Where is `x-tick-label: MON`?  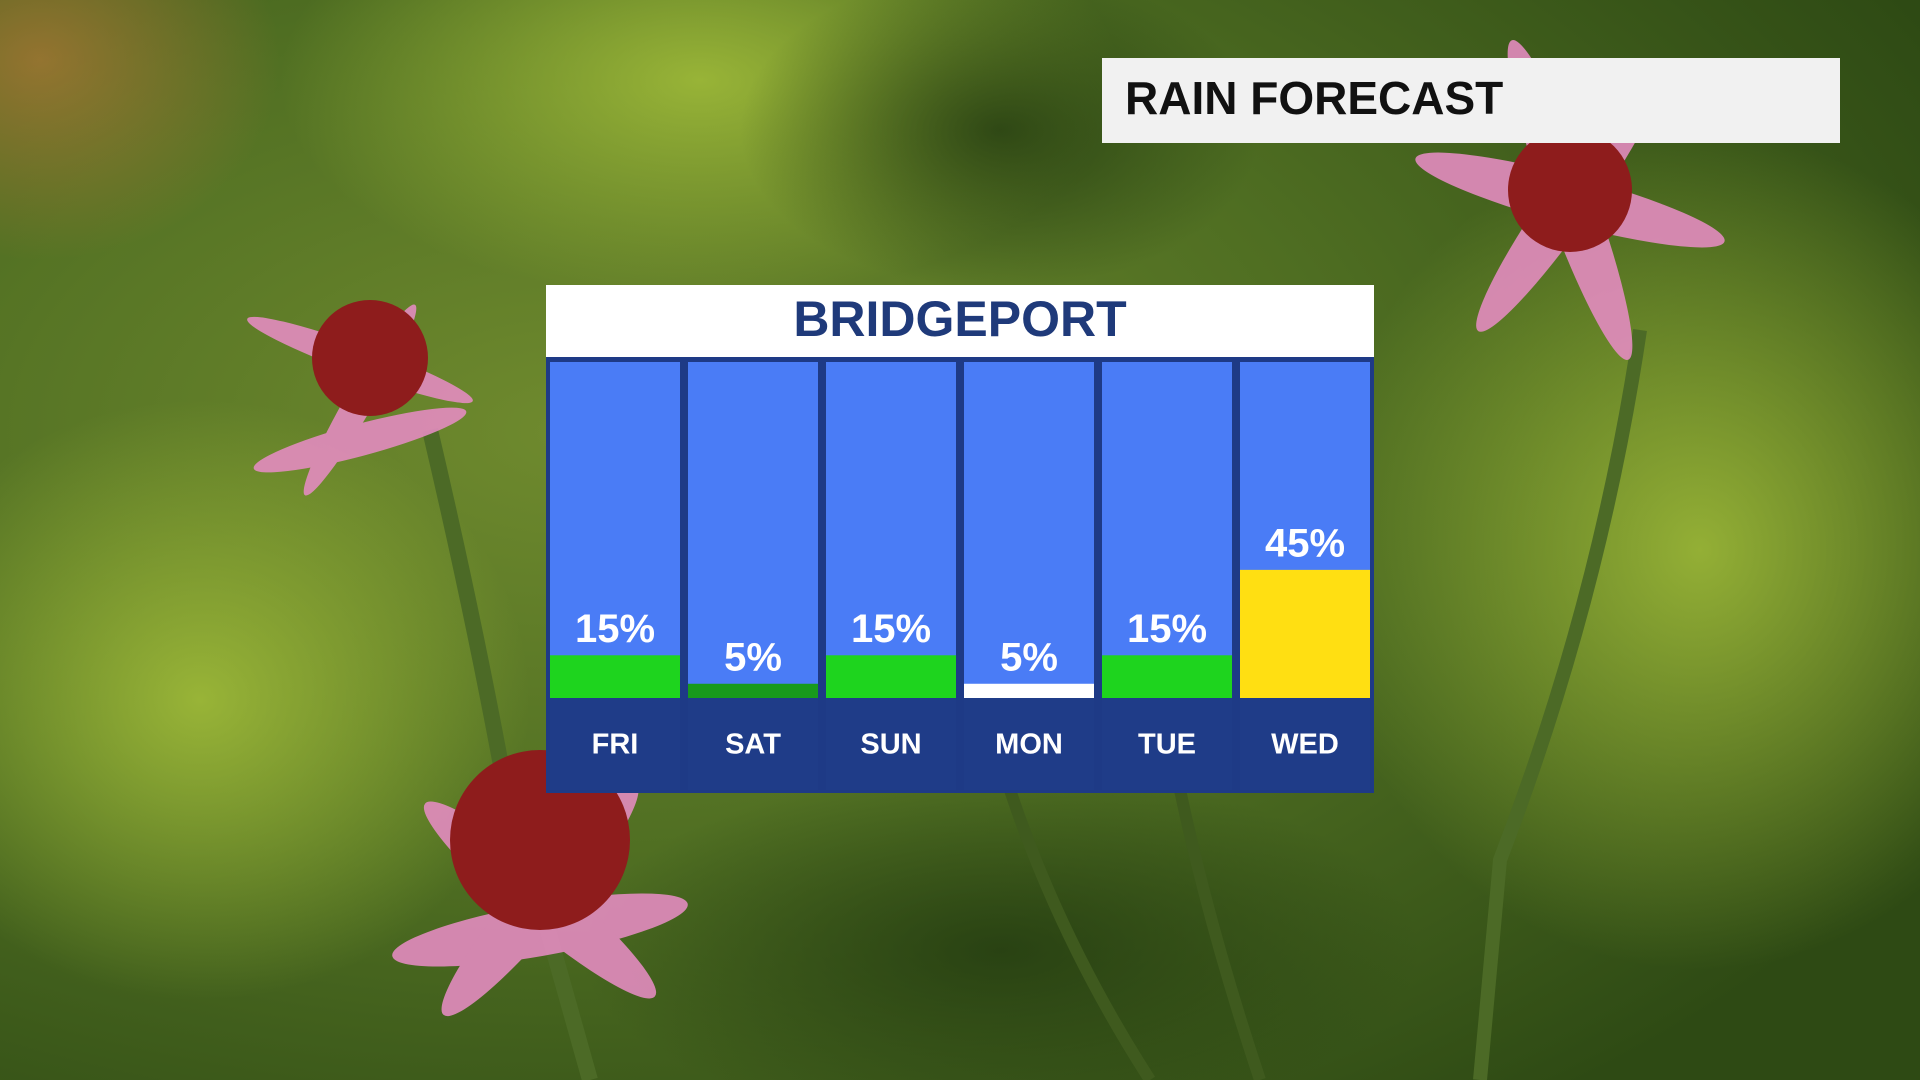
x-tick-label: MON is located at coordinates (1029, 745).